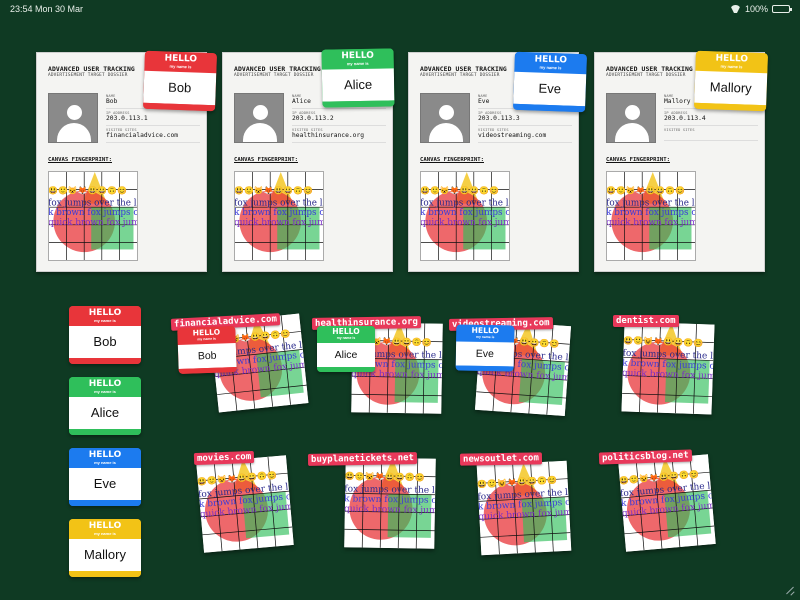 The width and height of the screenshot is (800, 600). I want to click on dossier-tag-alice: HELLO my name is Alice, so click(358, 78).